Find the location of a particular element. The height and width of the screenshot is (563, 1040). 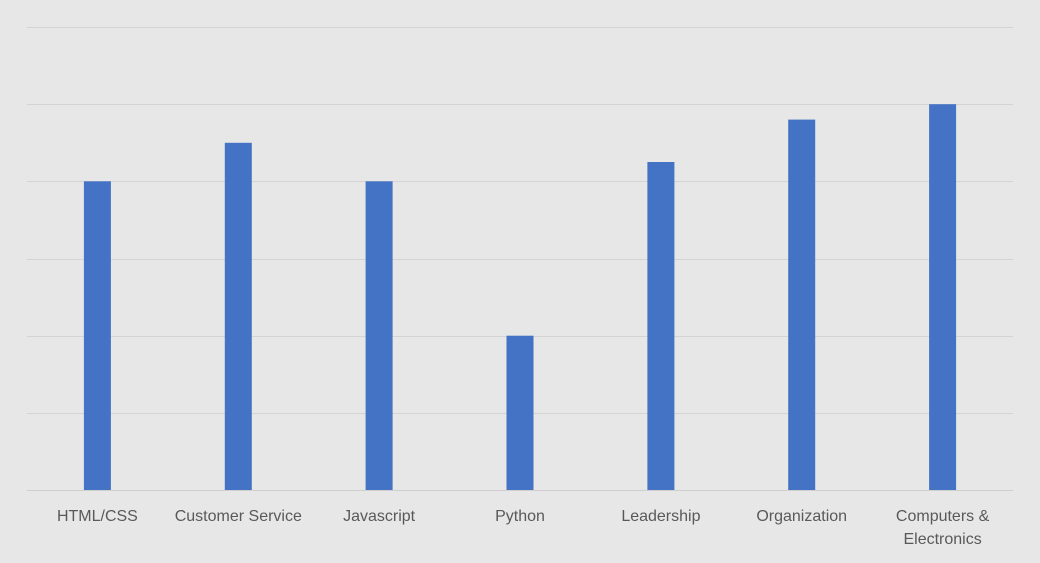

bar-html-css is located at coordinates (97, 336).